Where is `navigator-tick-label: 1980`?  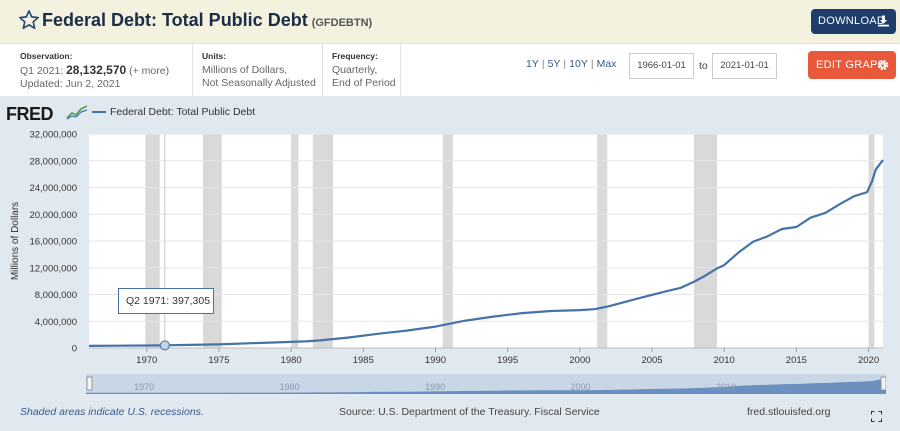
navigator-tick-label: 1980 is located at coordinates (290, 387).